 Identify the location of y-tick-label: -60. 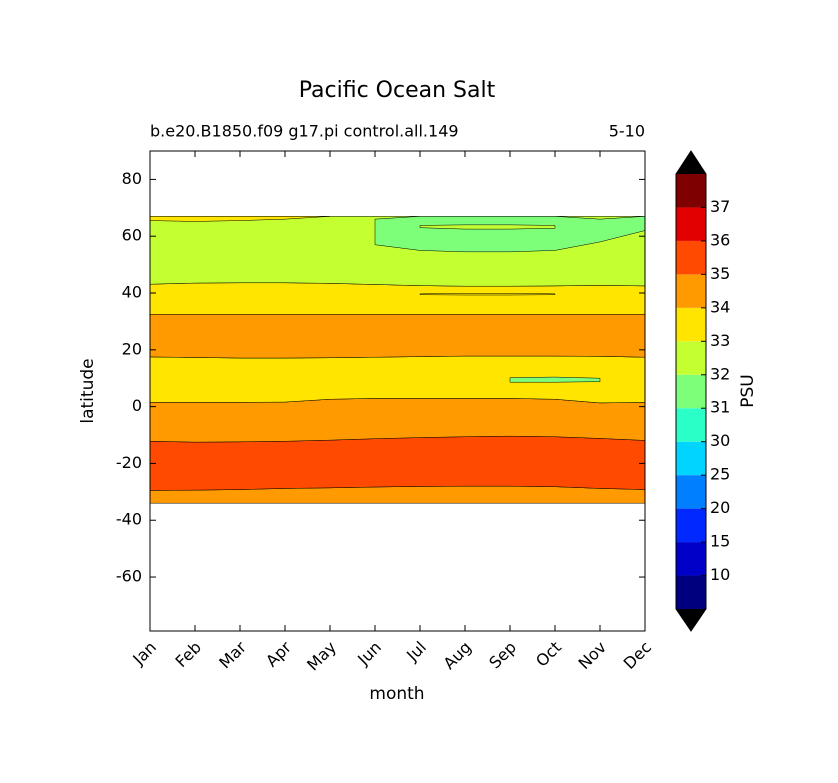
(129, 576).